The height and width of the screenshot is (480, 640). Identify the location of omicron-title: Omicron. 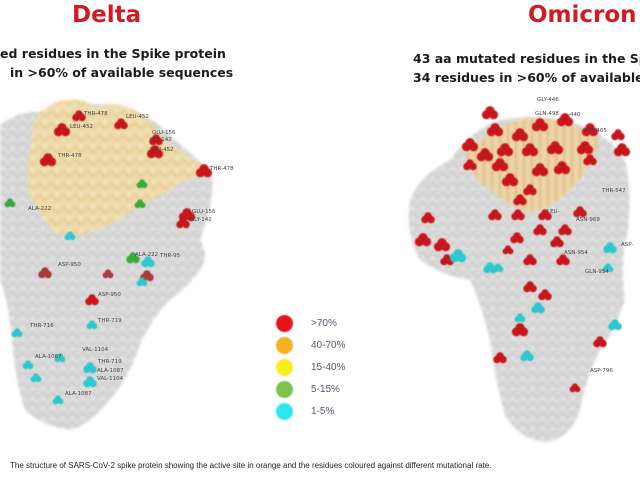
(582, 15).